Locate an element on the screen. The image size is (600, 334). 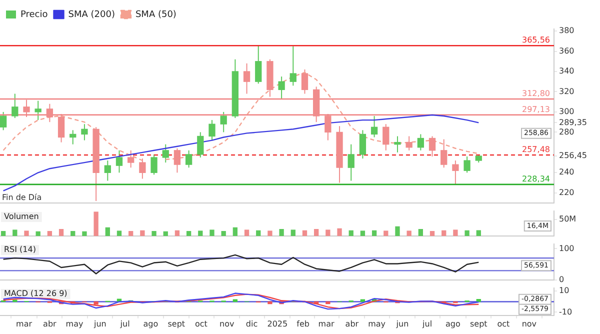
chart-title: MACD (12 26 9) is located at coordinates (36, 293).